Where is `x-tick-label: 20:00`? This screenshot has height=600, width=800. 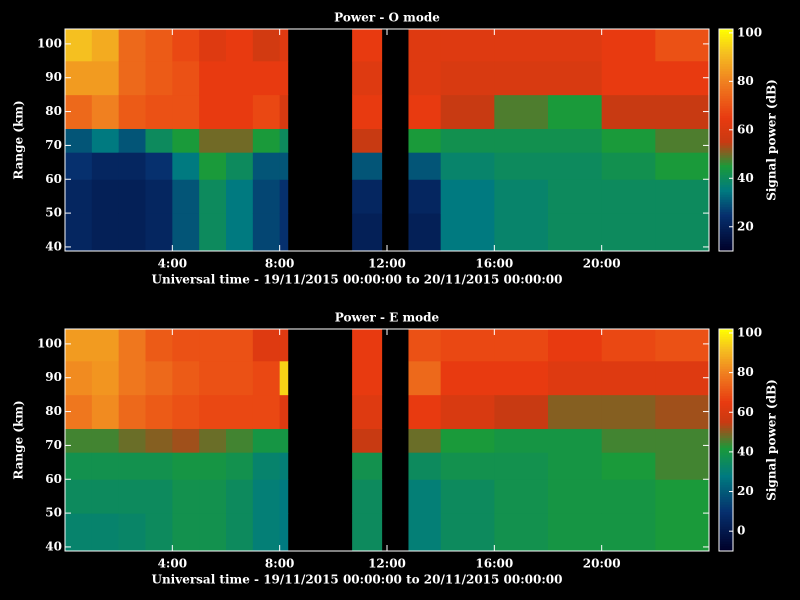
x-tick-label: 20:00 is located at coordinates (602, 564).